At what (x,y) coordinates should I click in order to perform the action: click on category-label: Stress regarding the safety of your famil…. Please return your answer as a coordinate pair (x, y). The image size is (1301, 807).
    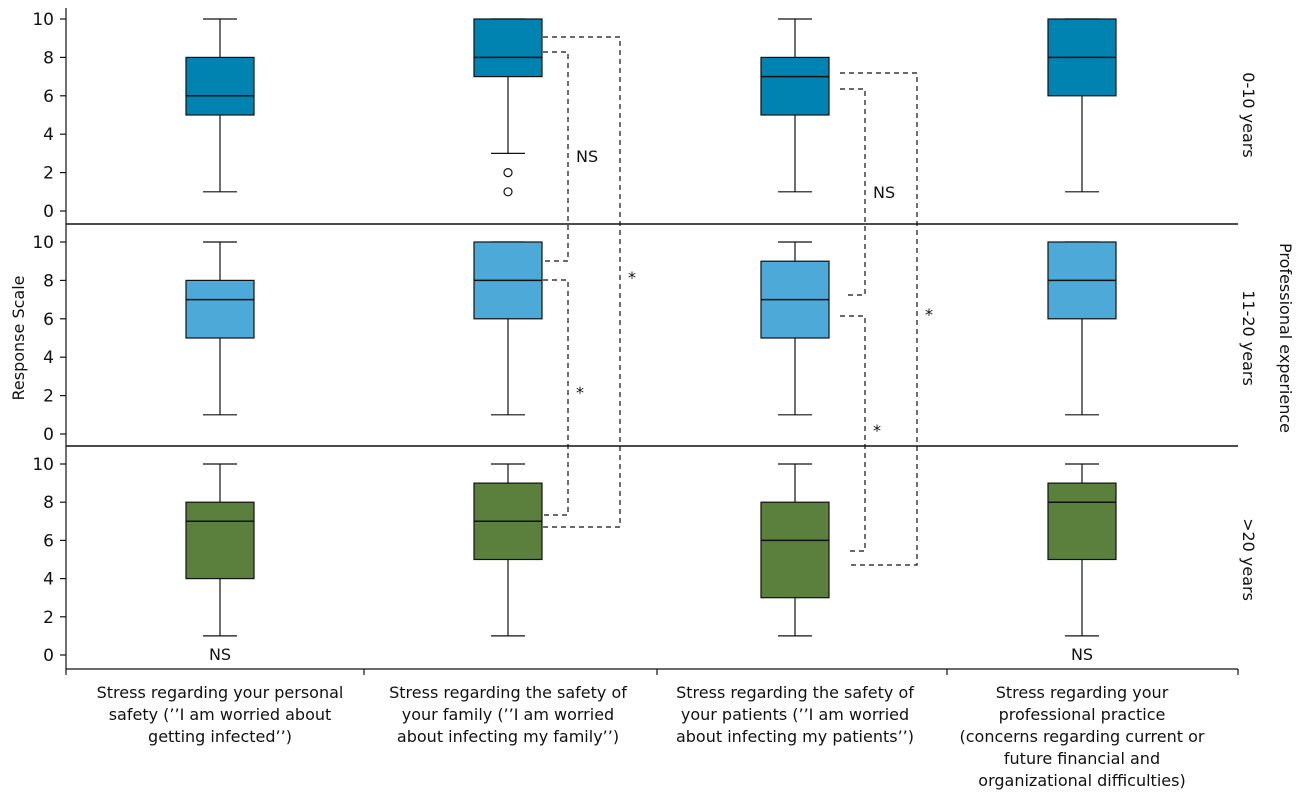
    Looking at the image, I should click on (508, 714).